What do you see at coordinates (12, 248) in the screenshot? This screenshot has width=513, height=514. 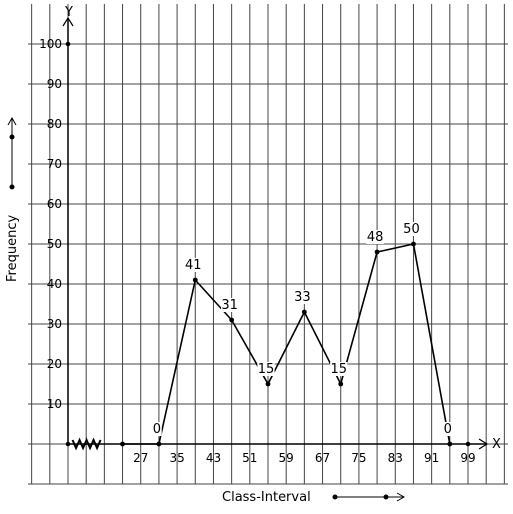 I see `y-axis-title: Frequency` at bounding box center [12, 248].